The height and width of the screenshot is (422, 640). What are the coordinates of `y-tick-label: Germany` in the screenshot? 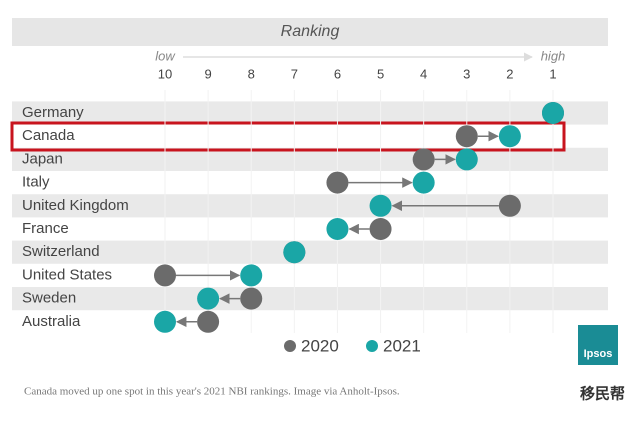 It's located at (53, 112).